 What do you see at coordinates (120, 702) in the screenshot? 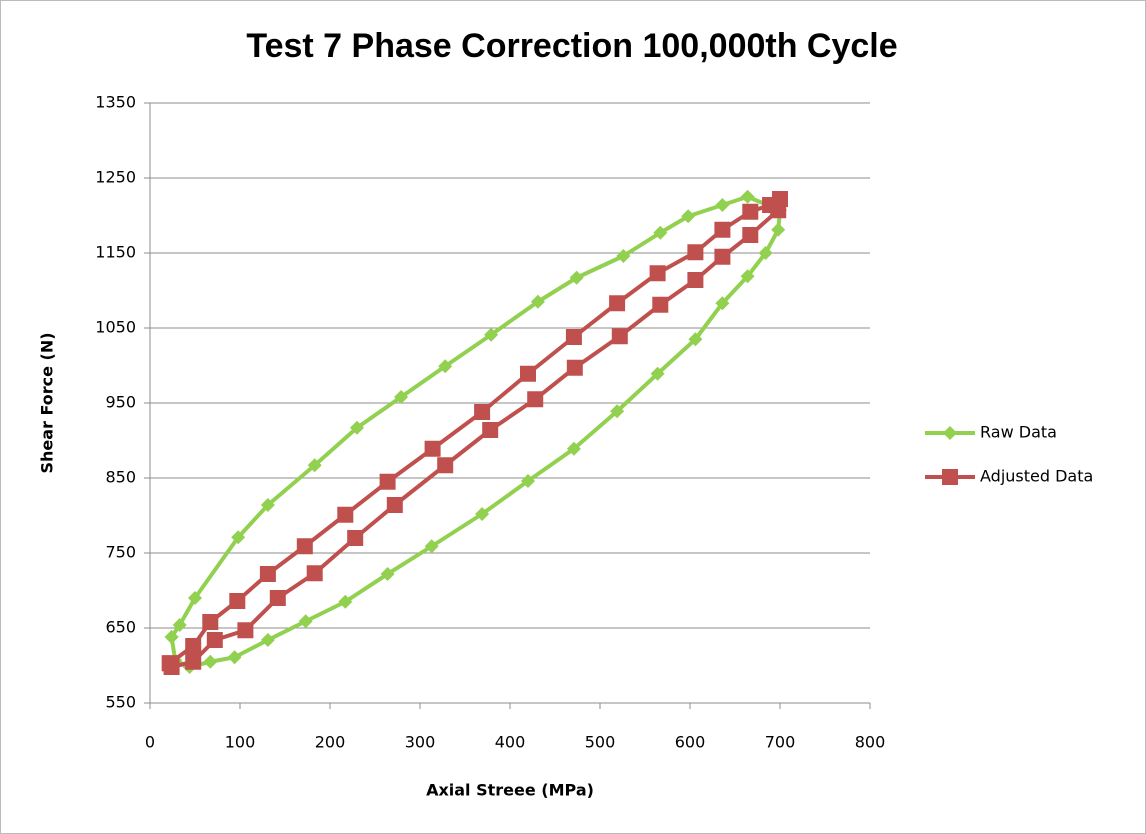
I see `y-tick-label: 550` at bounding box center [120, 702].